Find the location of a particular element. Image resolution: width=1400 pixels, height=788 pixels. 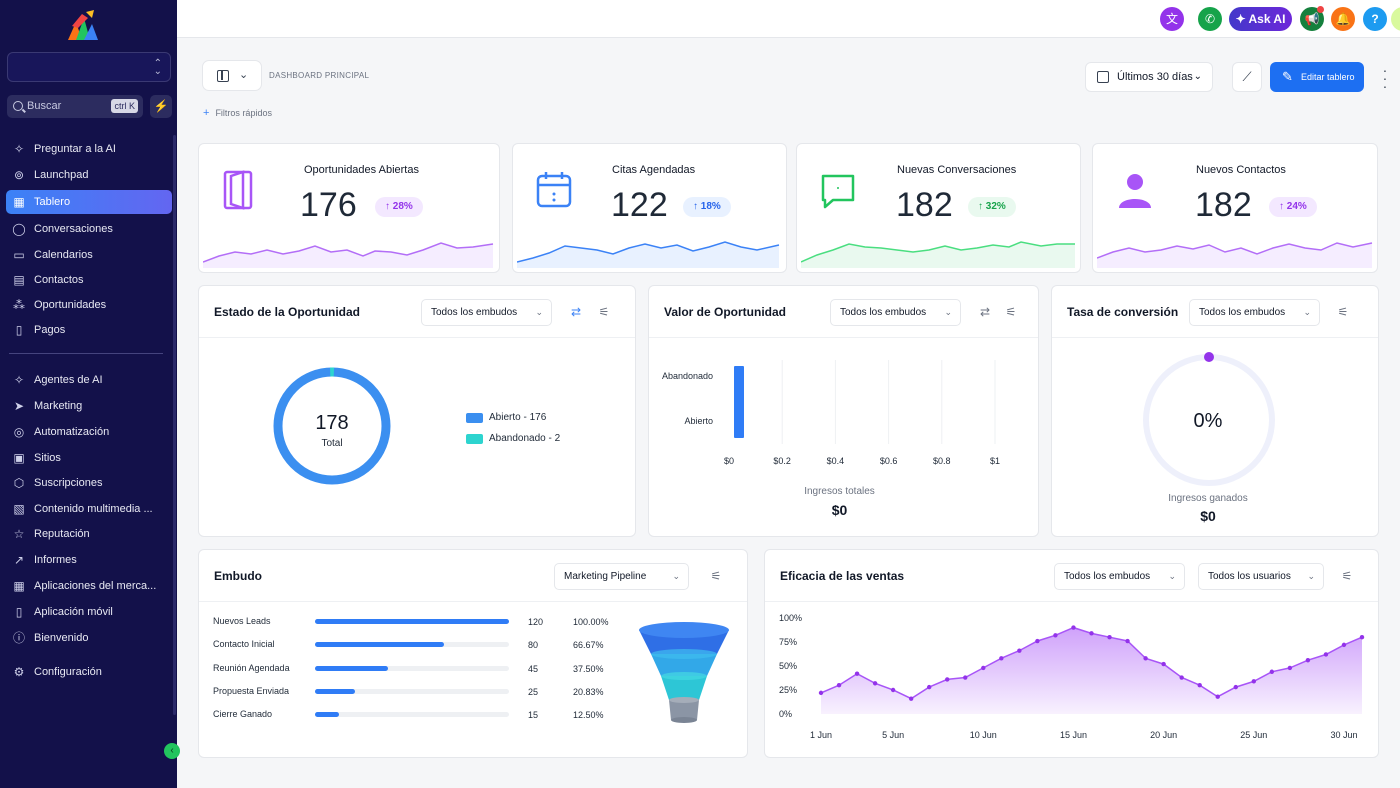

sidebar-scrollbar is located at coordinates (174, 425).